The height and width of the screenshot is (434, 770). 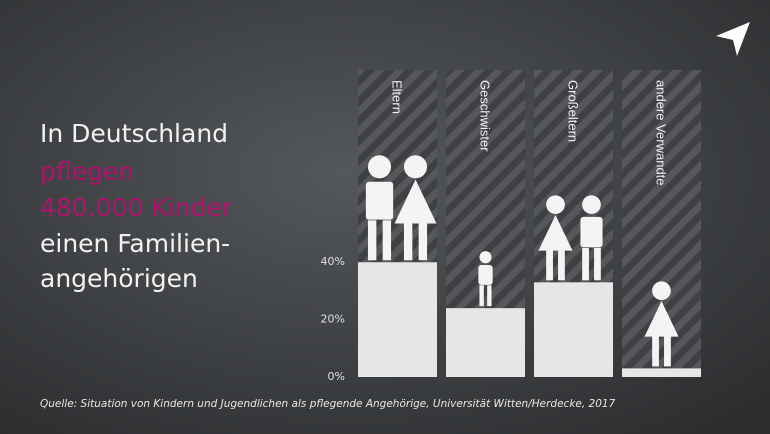 What do you see at coordinates (661, 133) in the screenshot?
I see `category-label: andere Verwandte` at bounding box center [661, 133].